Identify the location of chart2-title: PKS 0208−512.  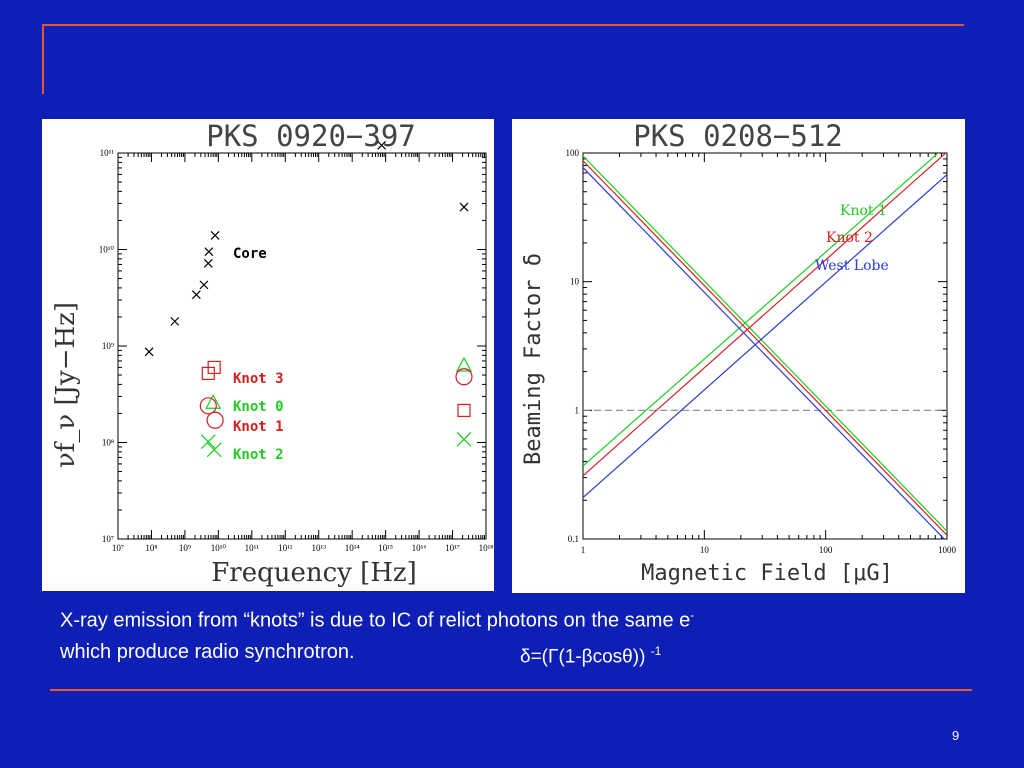
(738, 136).